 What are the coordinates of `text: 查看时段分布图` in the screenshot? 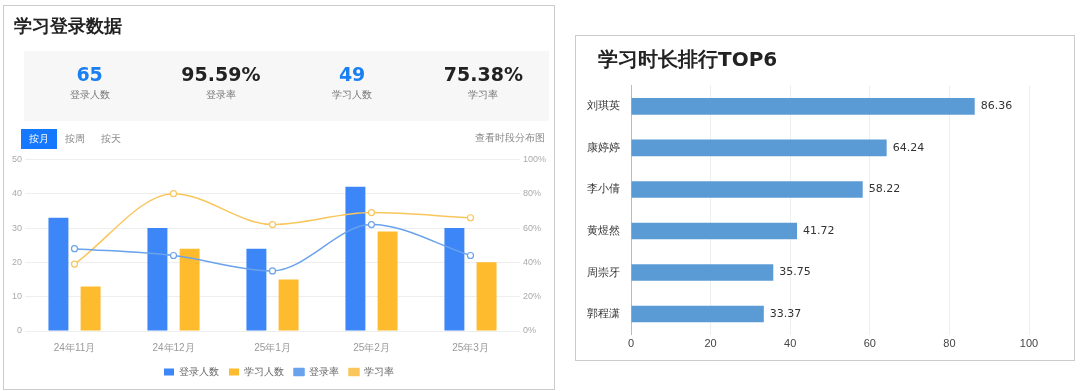 It's located at (510, 138).